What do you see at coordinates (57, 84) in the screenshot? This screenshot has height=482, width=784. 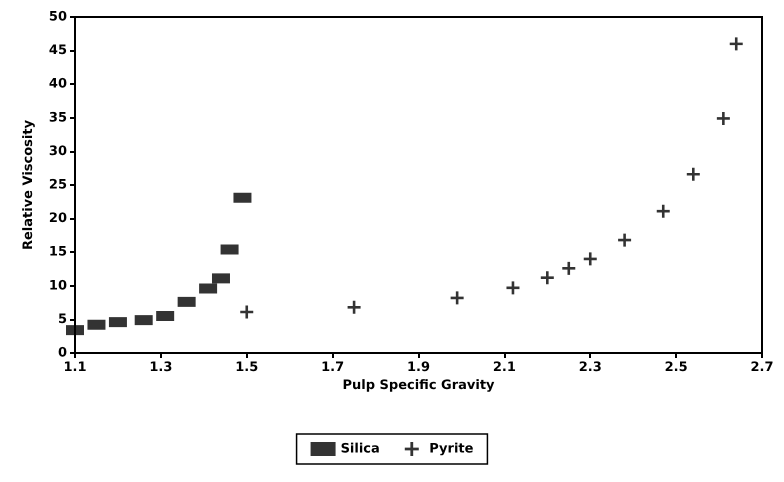 I see `y-tick-label: 40` at bounding box center [57, 84].